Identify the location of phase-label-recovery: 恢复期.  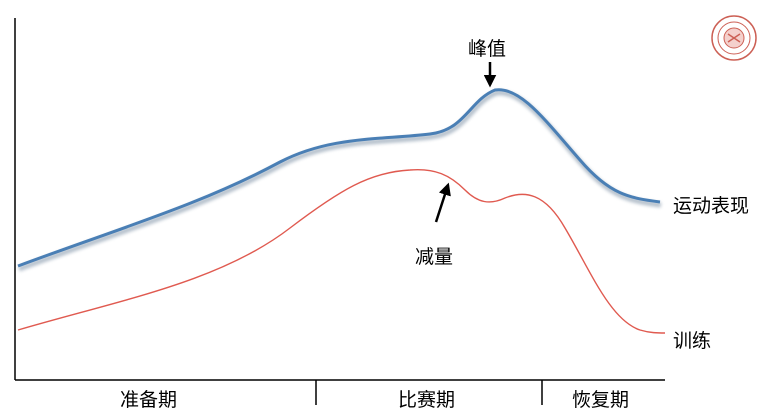
(600, 400).